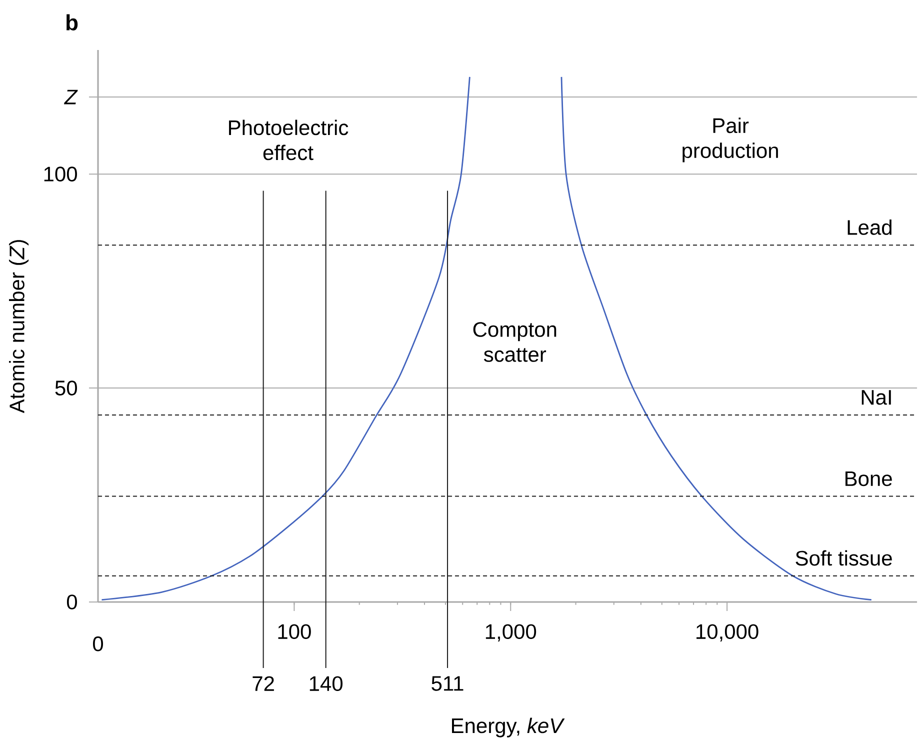  I want to click on x-tick-label: 10,000, so click(727, 633).